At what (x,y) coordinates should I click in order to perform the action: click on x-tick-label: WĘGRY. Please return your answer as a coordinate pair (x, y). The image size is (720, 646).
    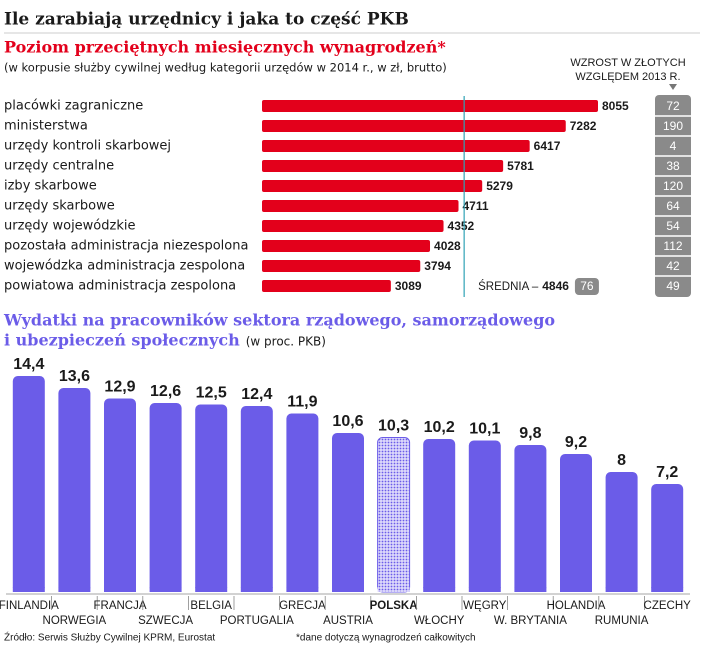
    Looking at the image, I should click on (485, 606).